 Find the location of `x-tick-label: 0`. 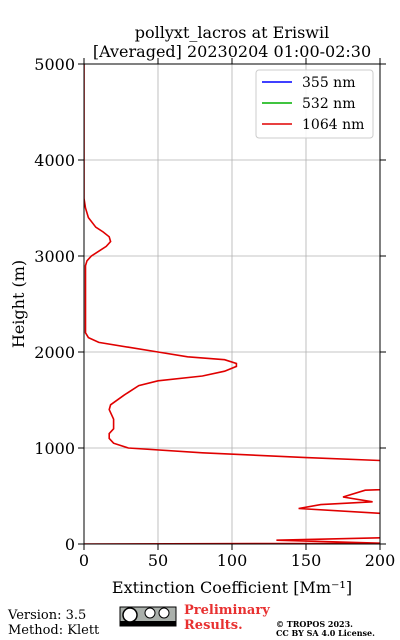

x-tick-label: 0 is located at coordinates (84, 560).